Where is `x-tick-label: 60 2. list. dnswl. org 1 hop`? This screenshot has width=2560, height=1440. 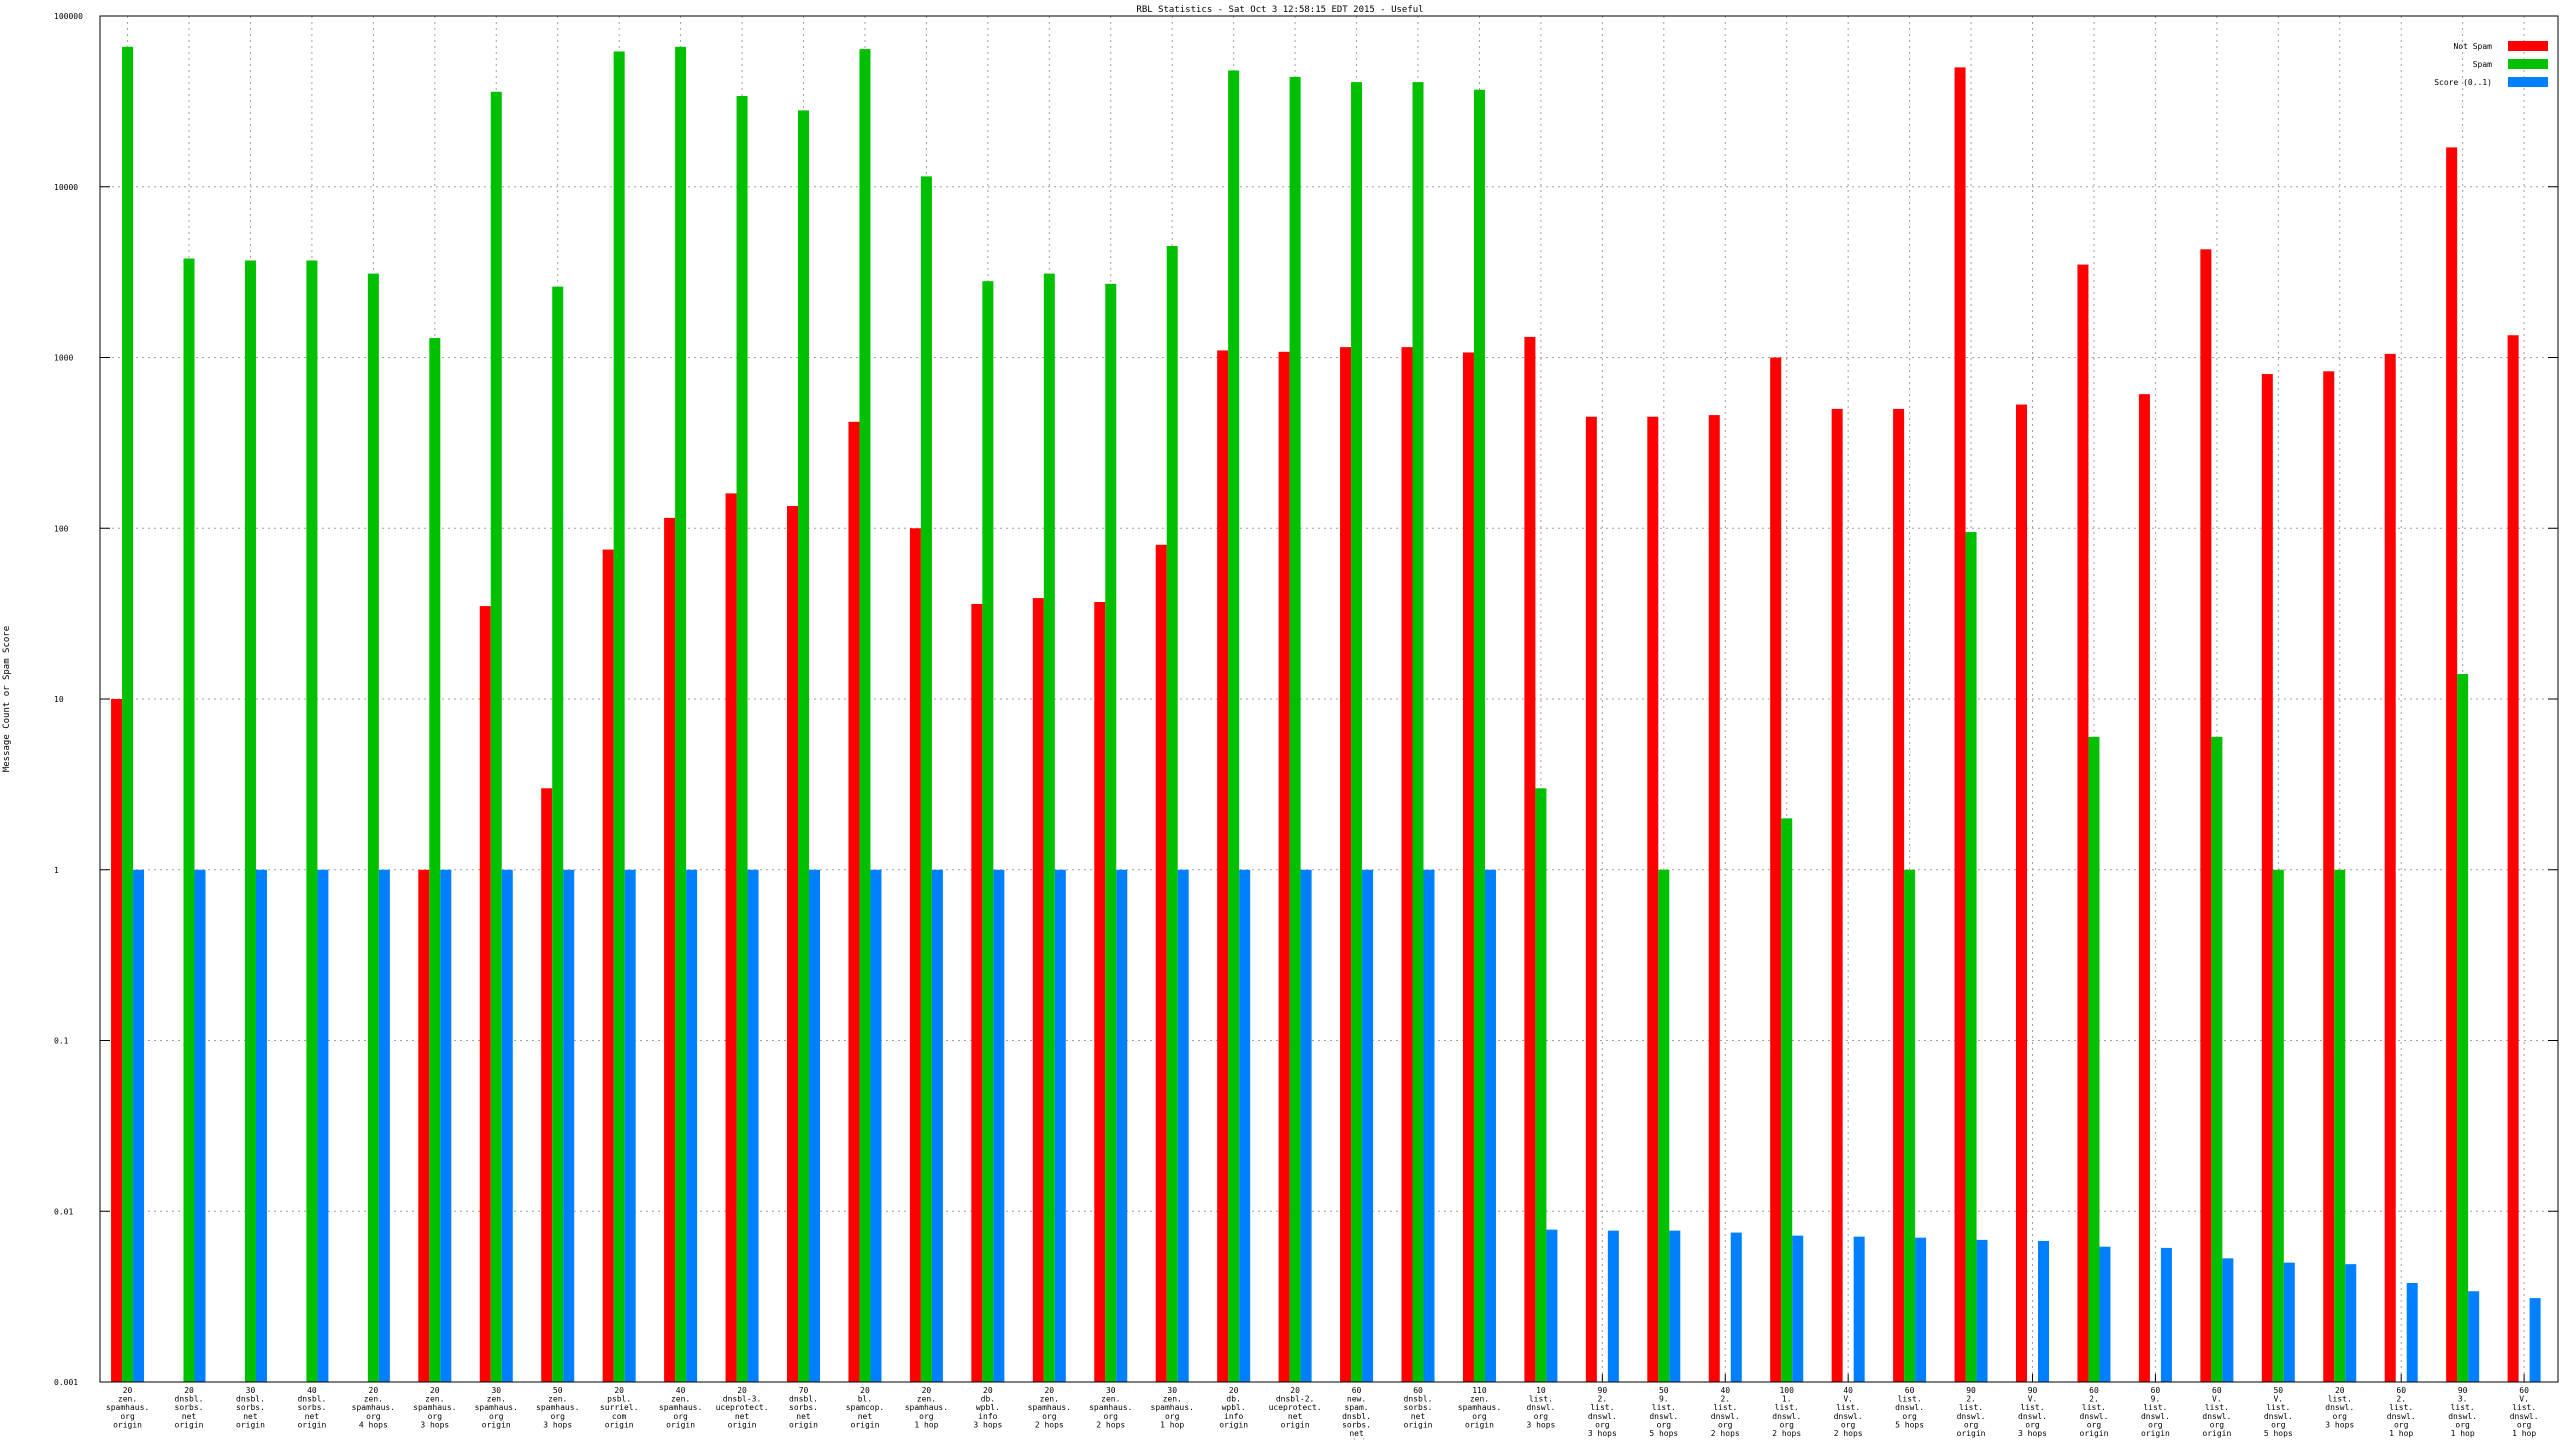
x-tick-label: 60 2. list. dnswl. org 1 hop is located at coordinates (2401, 1412).